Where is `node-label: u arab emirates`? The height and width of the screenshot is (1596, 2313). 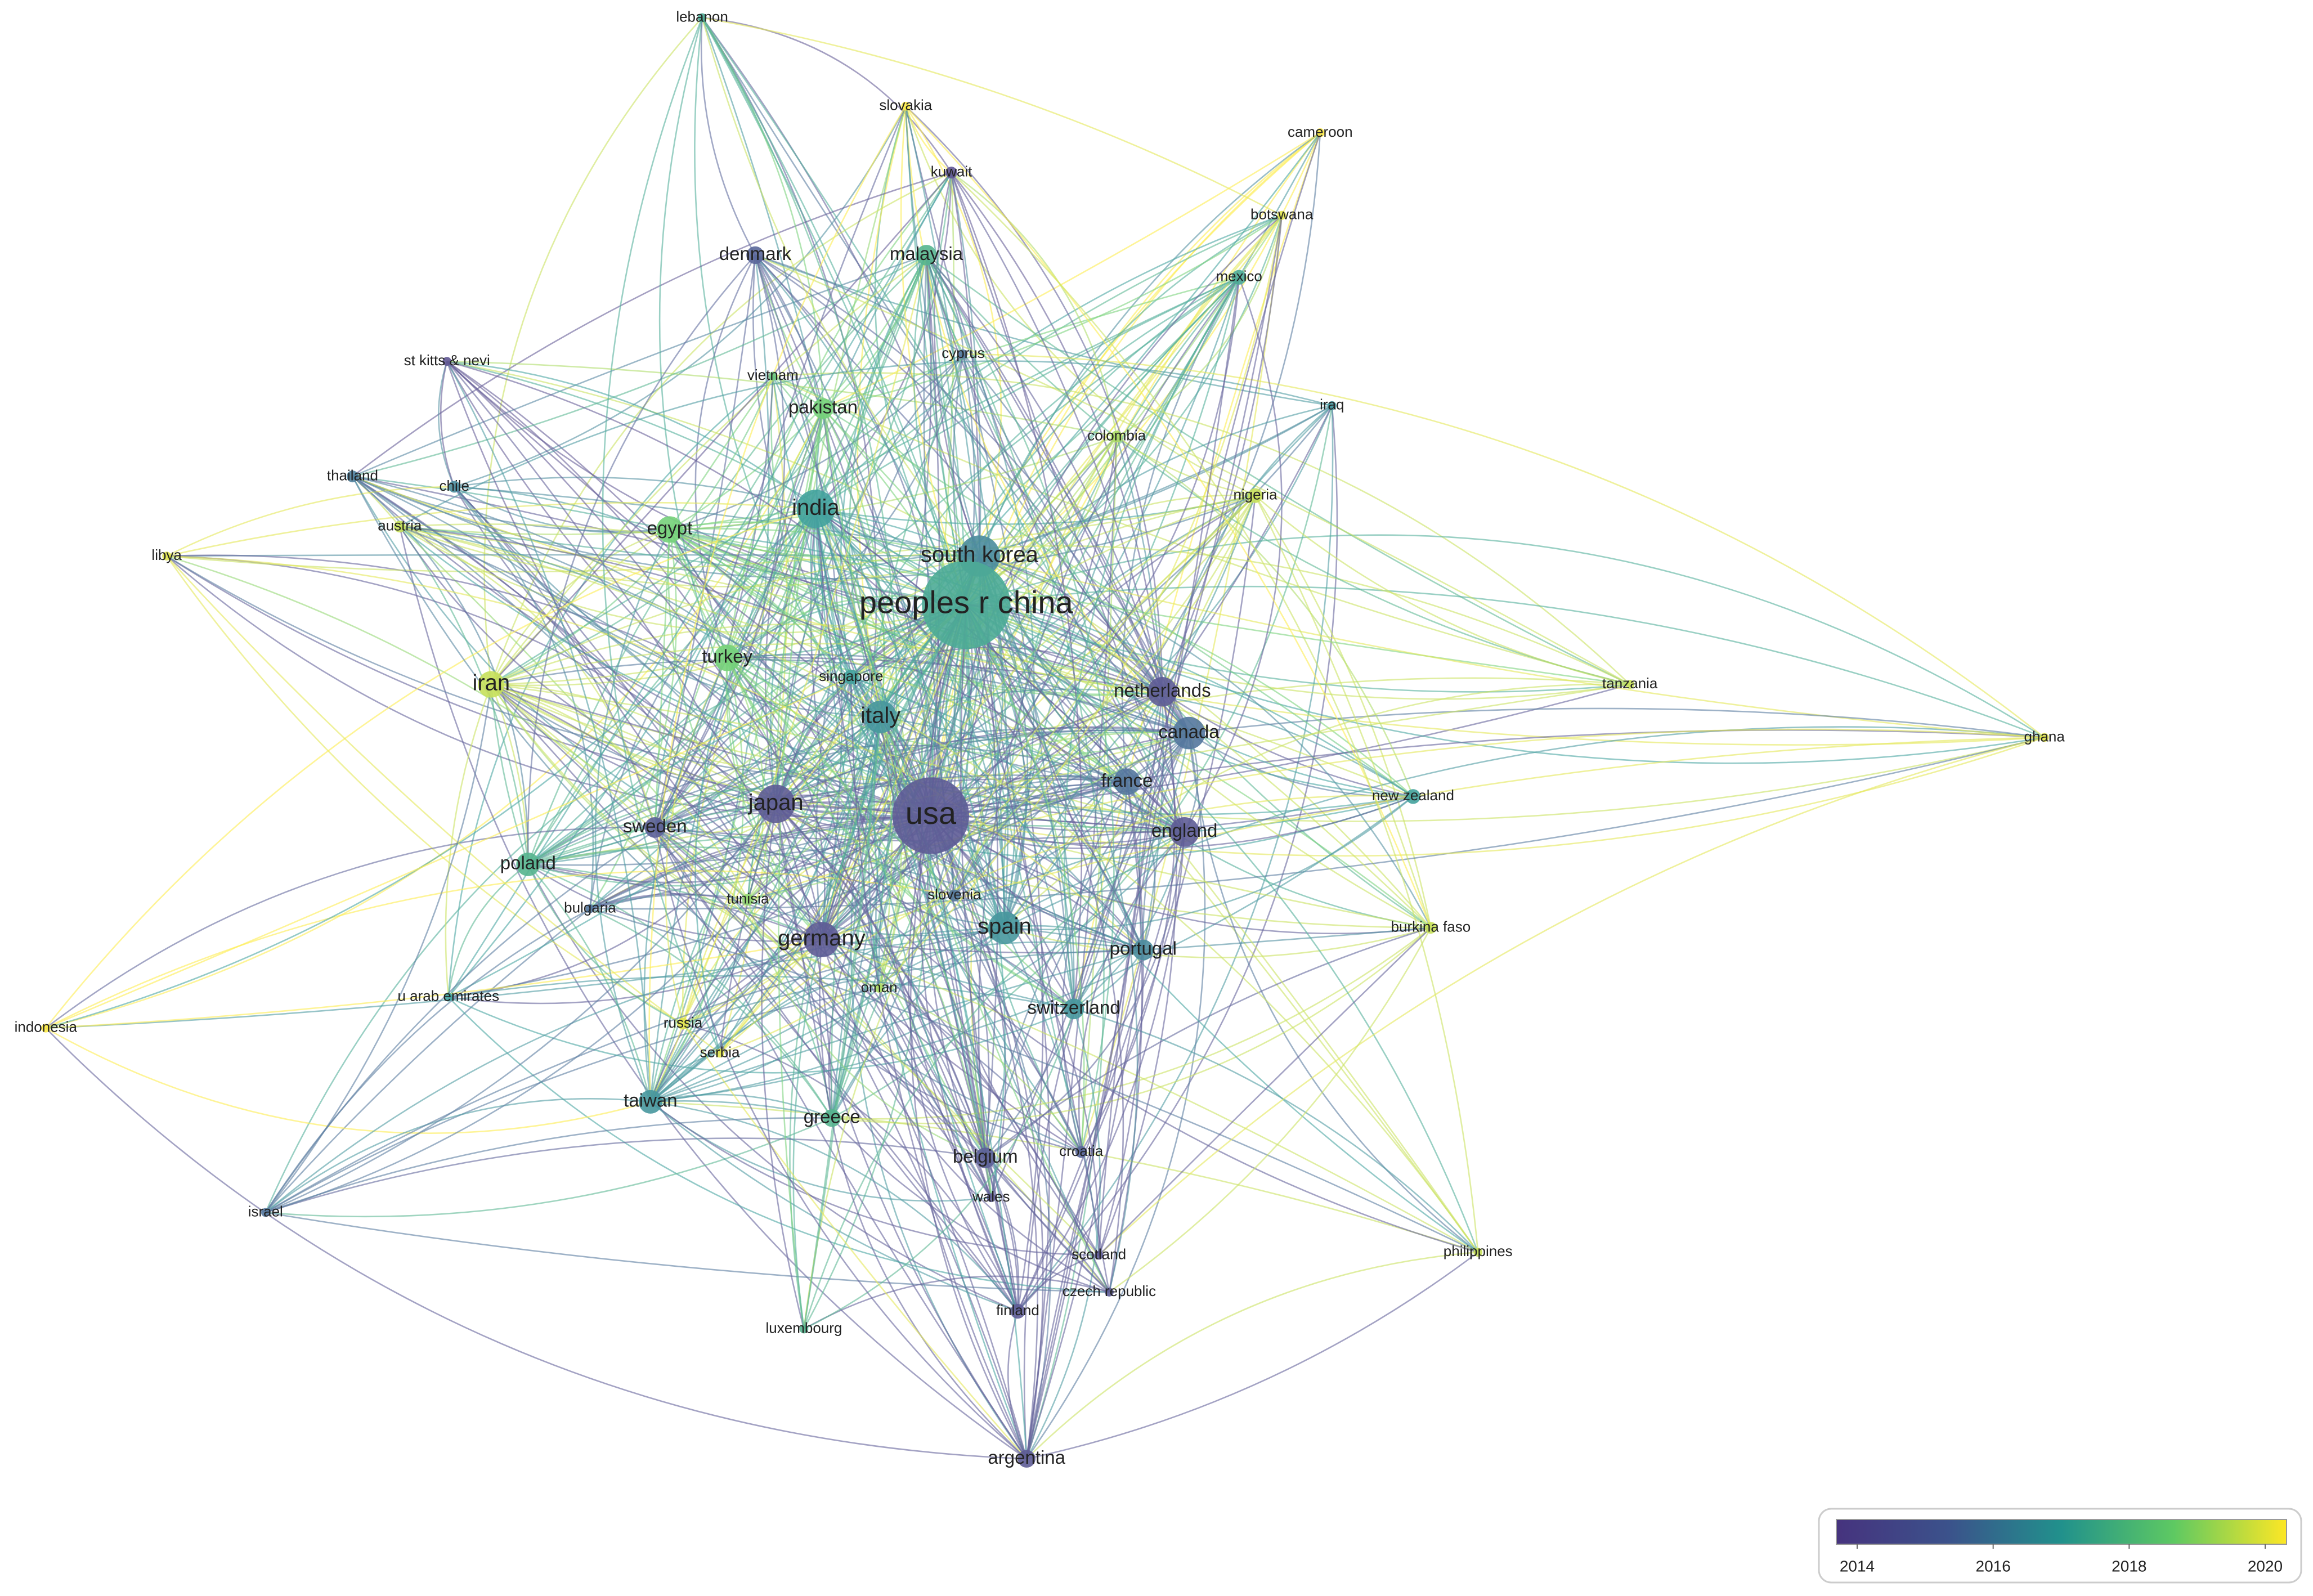 node-label: u arab emirates is located at coordinates (448, 997).